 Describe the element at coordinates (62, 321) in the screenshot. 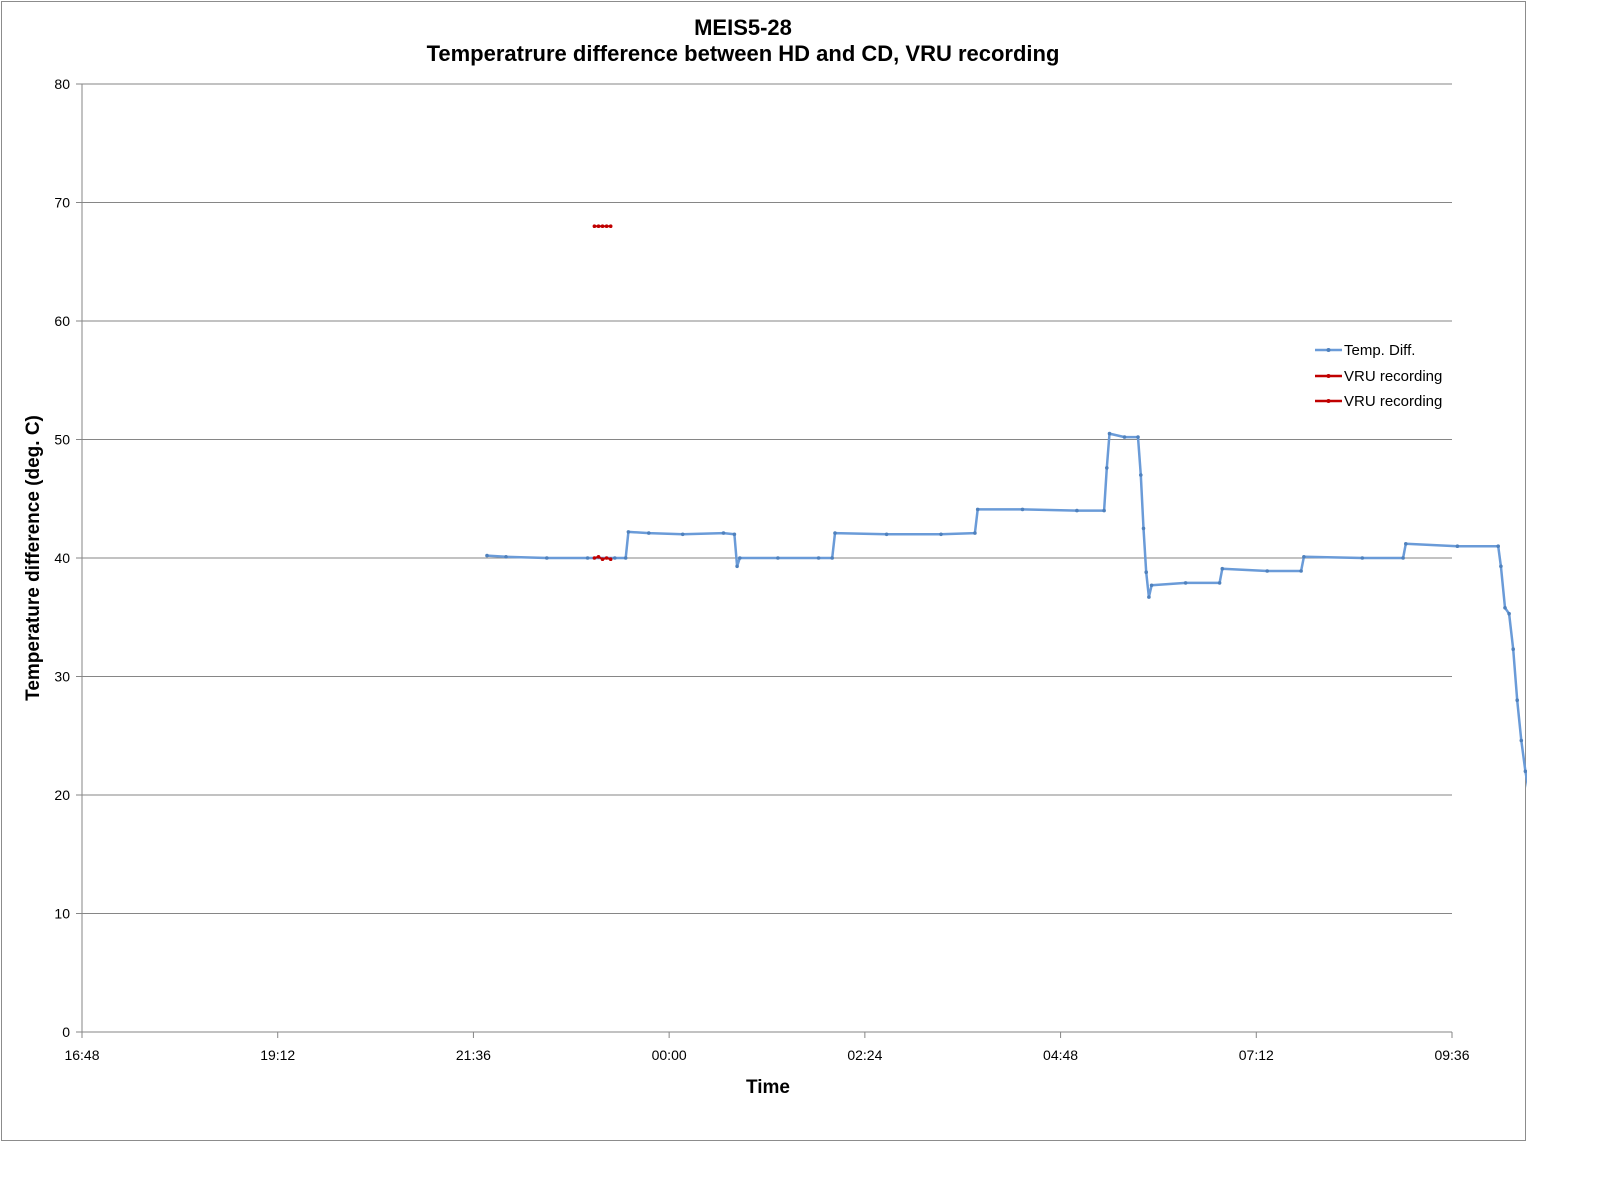

I see `y-tick-label: 60` at that location.